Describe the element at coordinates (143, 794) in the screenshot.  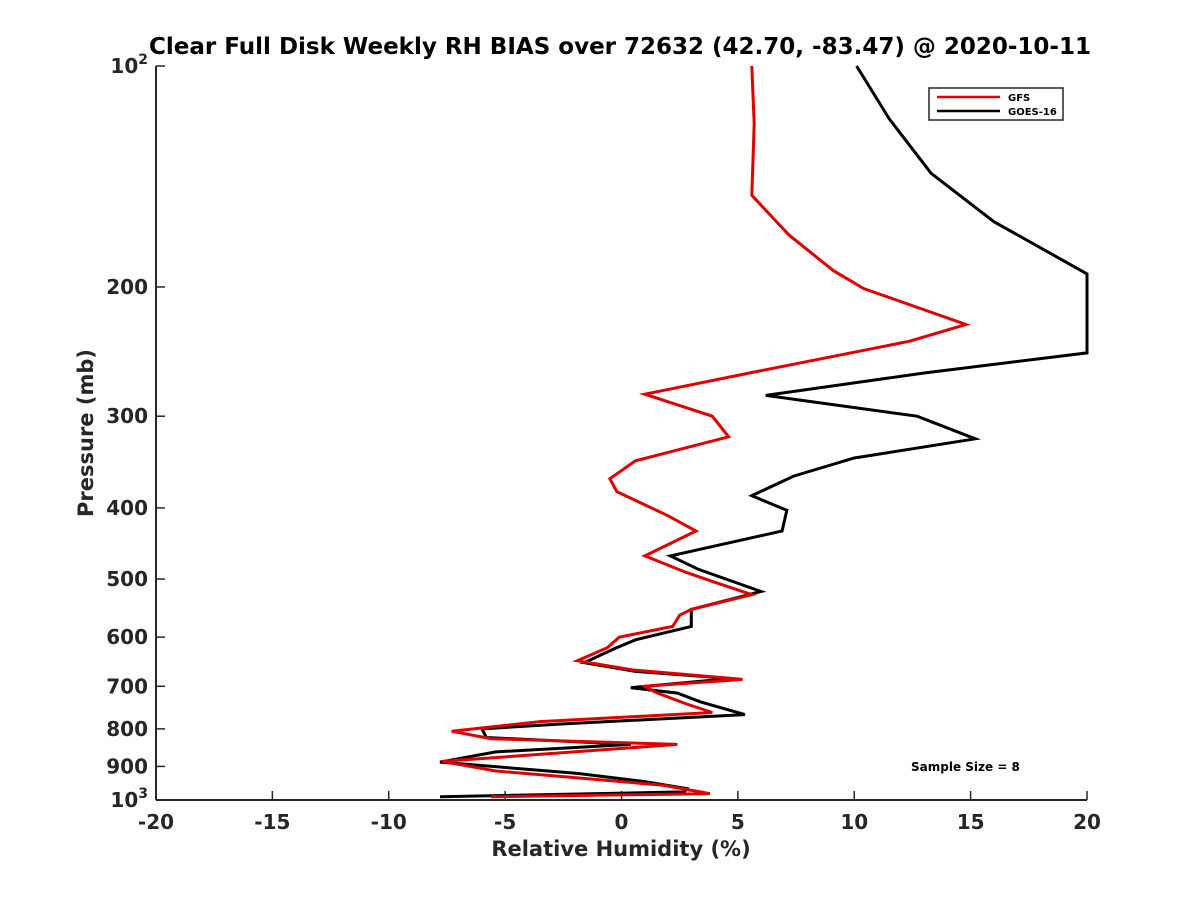
I see `y-tick-exponent: 3` at that location.